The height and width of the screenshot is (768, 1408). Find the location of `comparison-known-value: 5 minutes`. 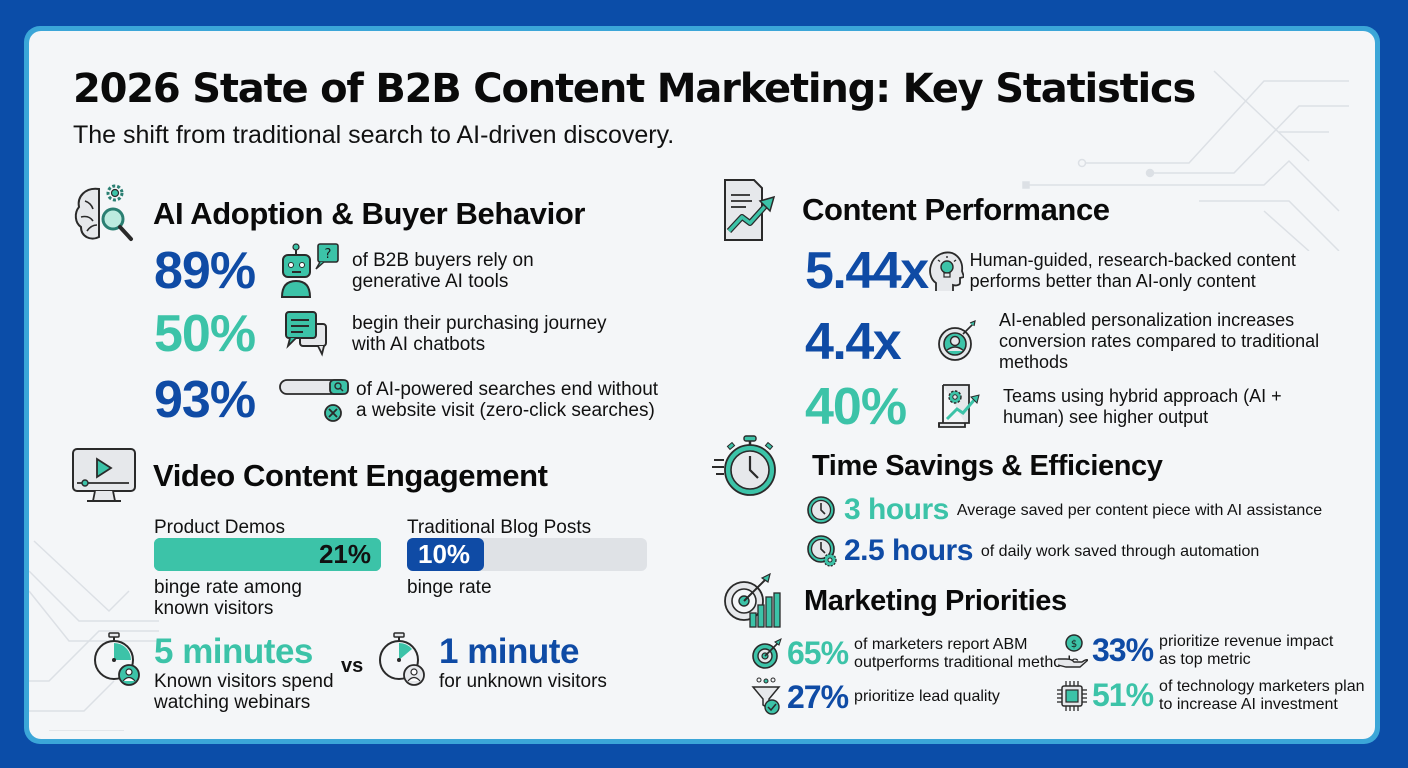

comparison-known-value: 5 minutes is located at coordinates (233, 651).